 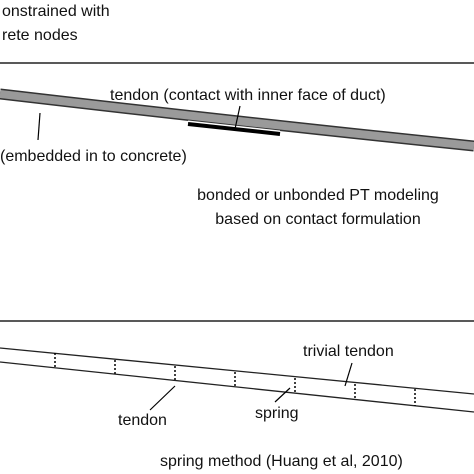 What do you see at coordinates (142, 420) in the screenshot?
I see `label: tendon` at bounding box center [142, 420].